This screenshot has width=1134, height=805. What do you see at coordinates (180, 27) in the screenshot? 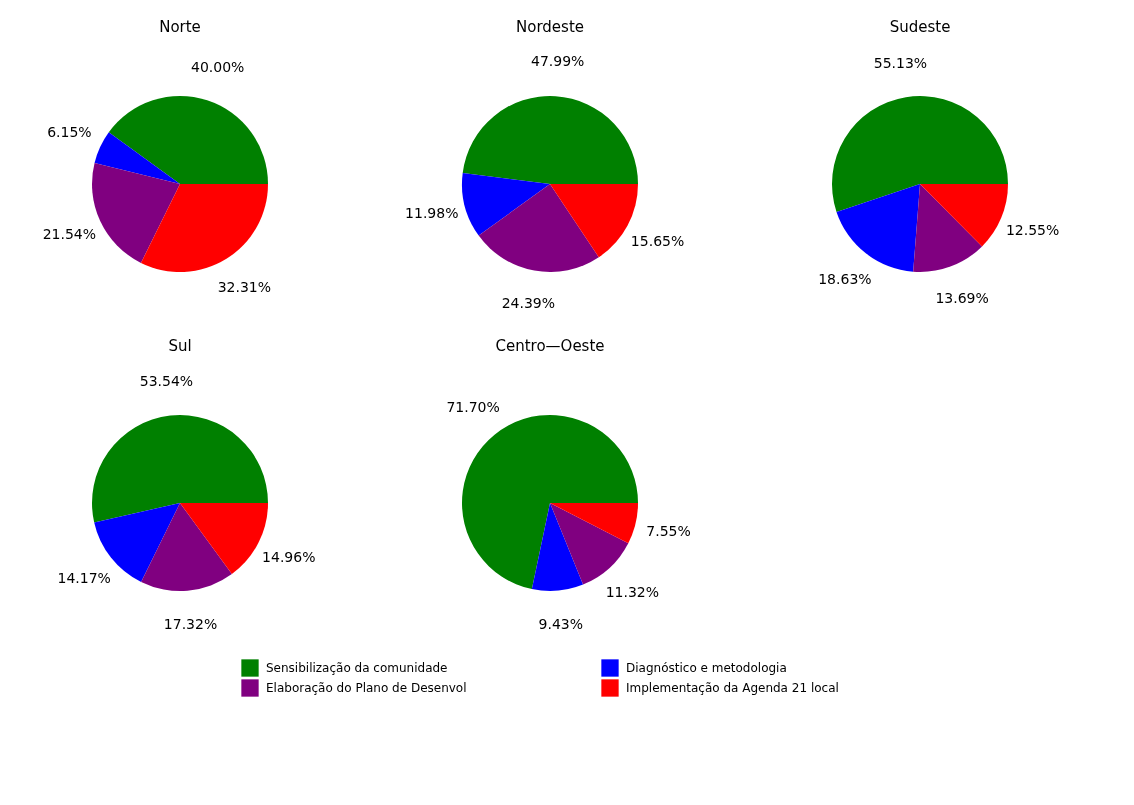
I see `chart-title: Norte` at bounding box center [180, 27].